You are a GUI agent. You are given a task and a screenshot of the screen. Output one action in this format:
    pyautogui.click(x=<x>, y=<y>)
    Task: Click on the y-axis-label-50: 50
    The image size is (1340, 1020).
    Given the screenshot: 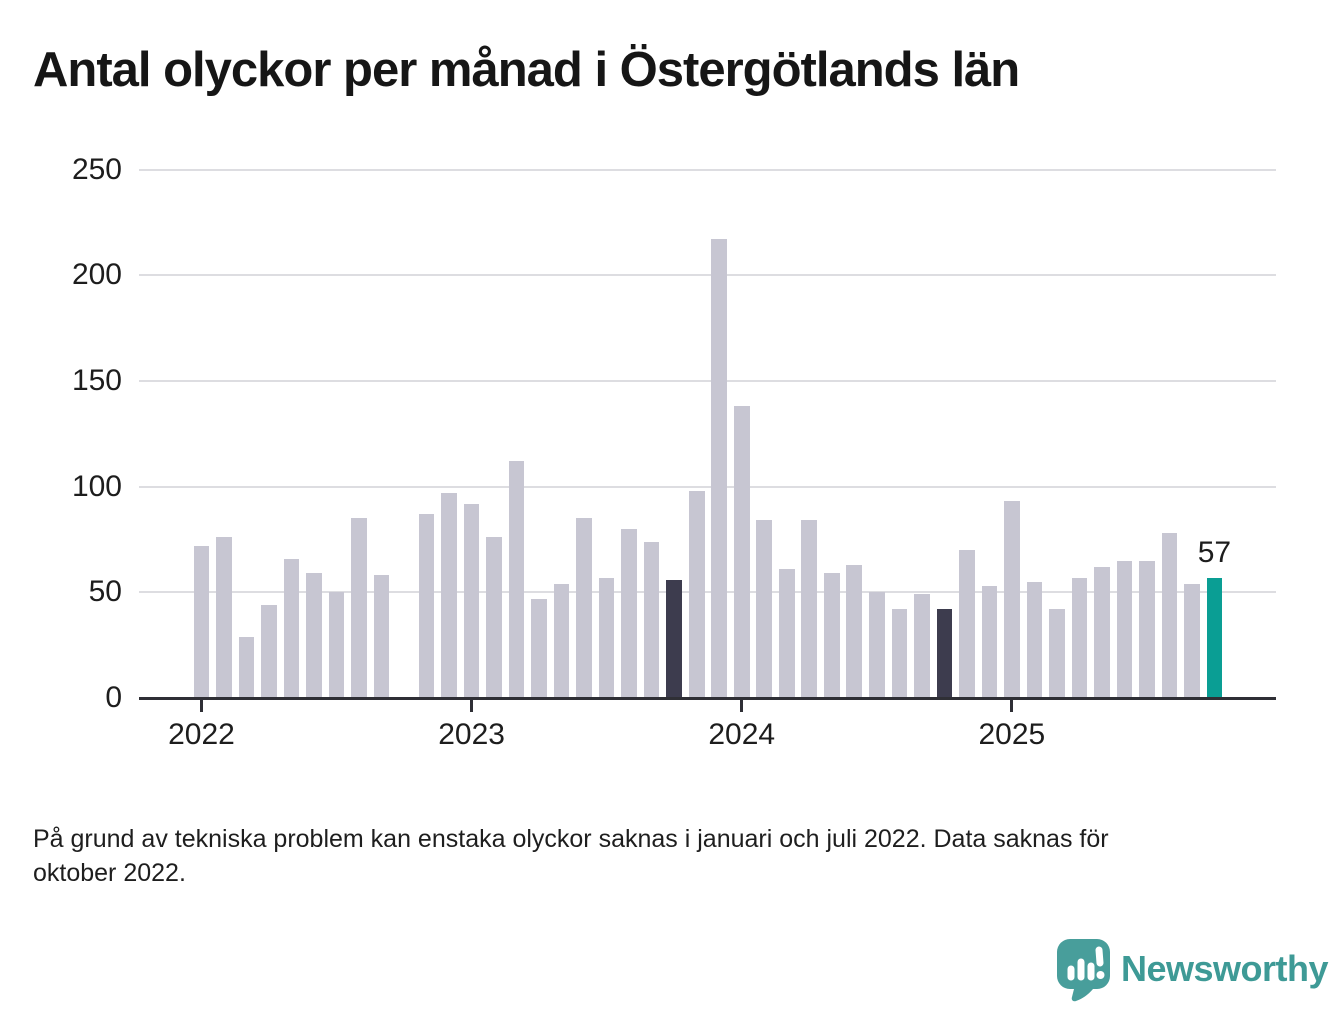 What is the action you would take?
    pyautogui.click(x=105, y=592)
    